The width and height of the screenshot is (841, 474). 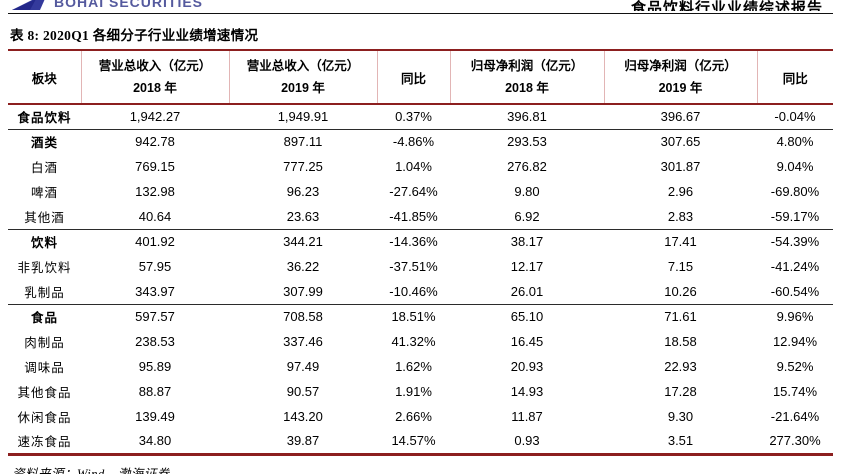 I want to click on value-cell-netprofit-2019: 9.30, so click(x=680, y=416).